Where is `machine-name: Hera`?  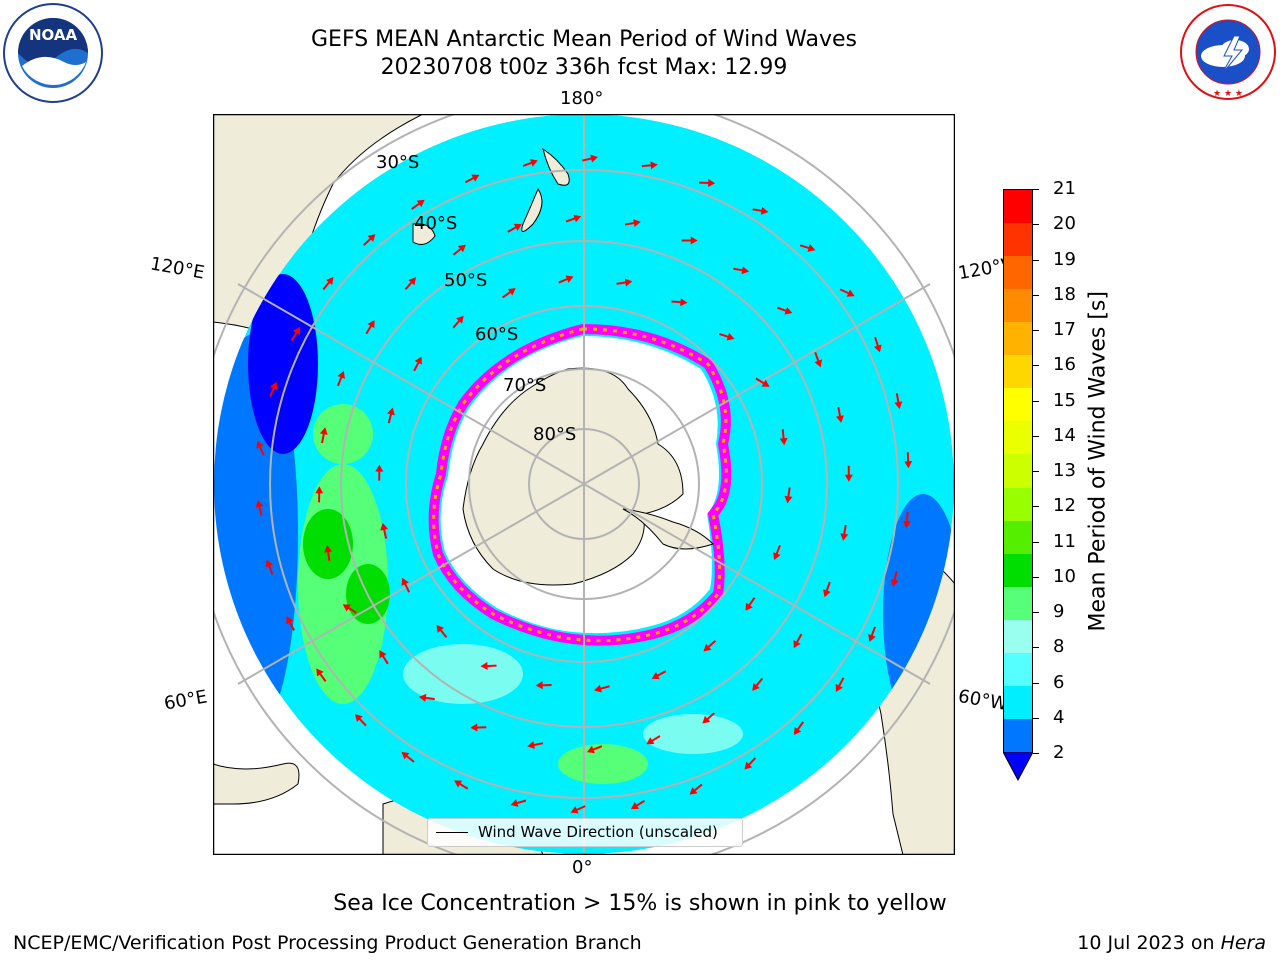 machine-name: Hera is located at coordinates (1243, 943).